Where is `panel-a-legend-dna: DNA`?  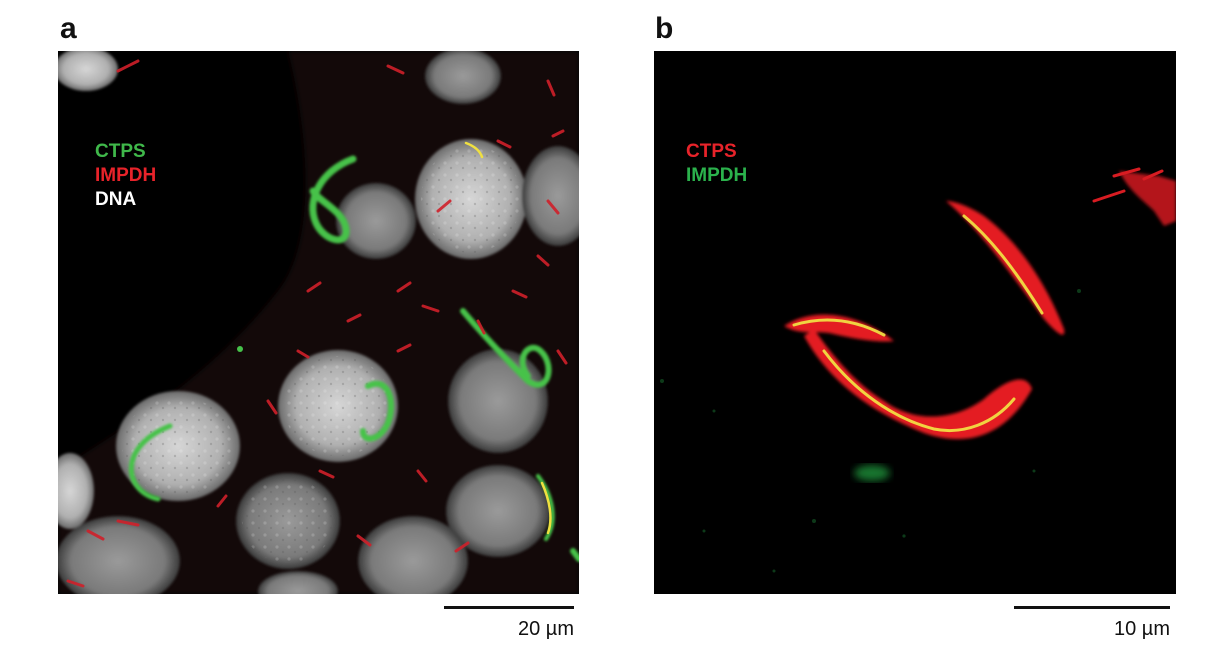
panel-a-legend-dna: DNA is located at coordinates (116, 199).